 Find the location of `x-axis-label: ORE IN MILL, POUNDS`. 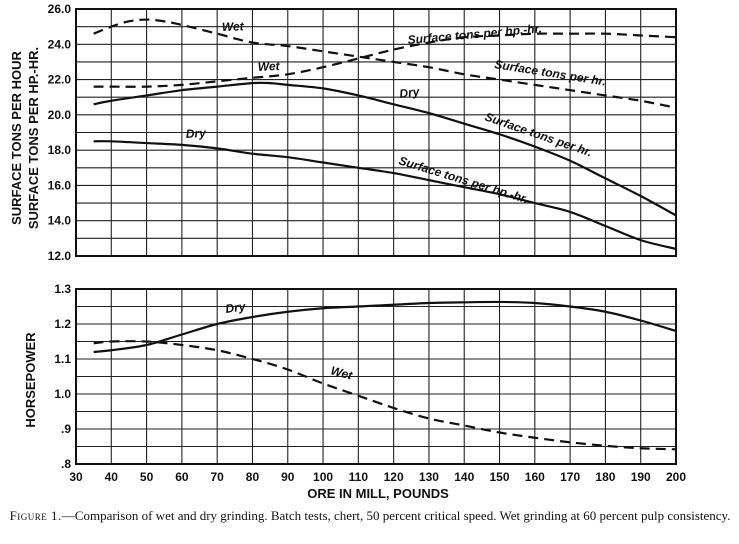

x-axis-label: ORE IN MILL, POUNDS is located at coordinates (378, 493).